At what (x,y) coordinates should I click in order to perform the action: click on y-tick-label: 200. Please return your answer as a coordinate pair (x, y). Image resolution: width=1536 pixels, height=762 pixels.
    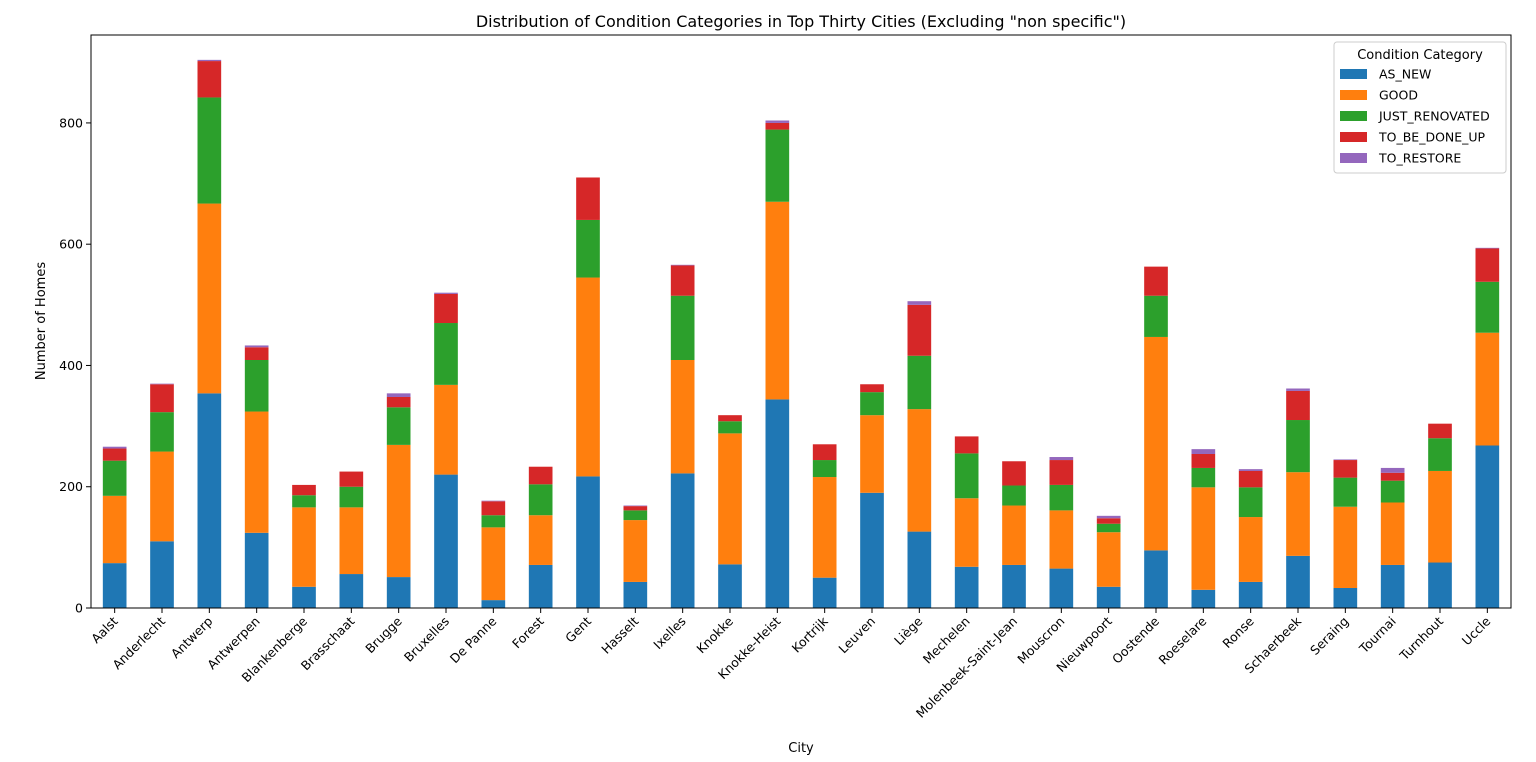
    Looking at the image, I should click on (71, 486).